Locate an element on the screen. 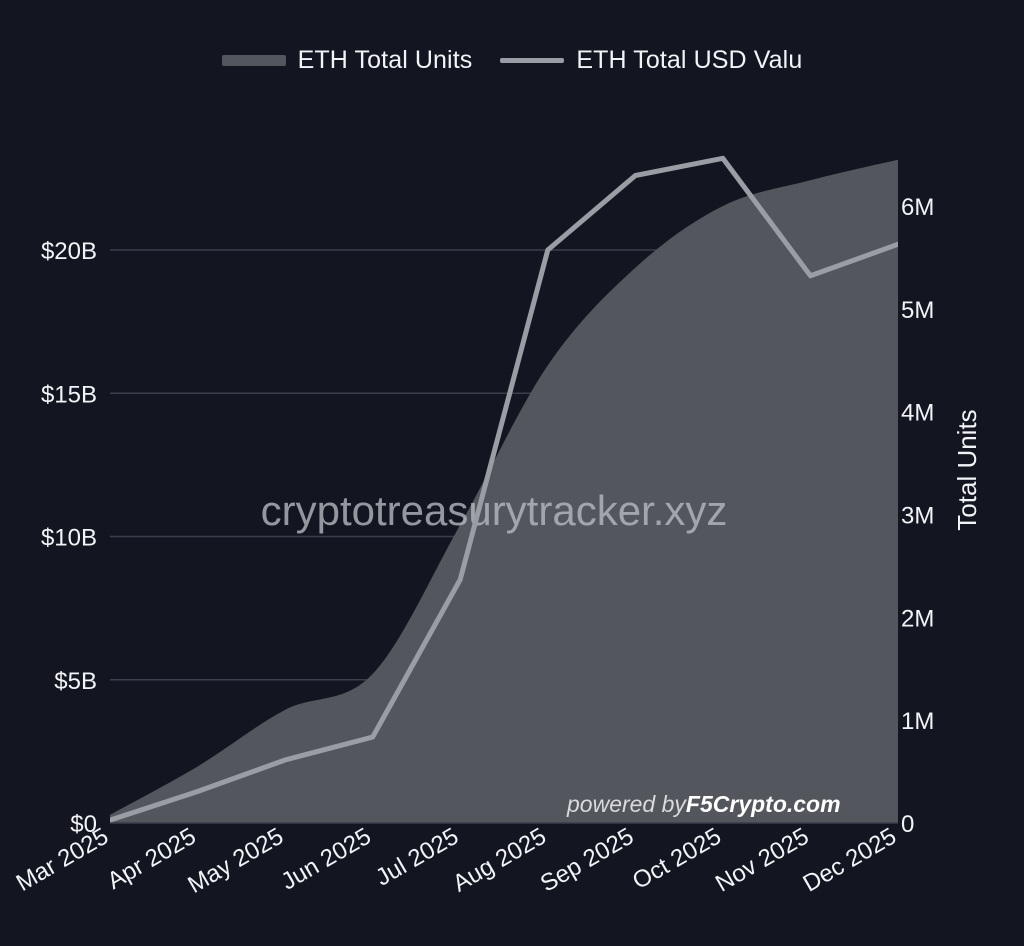 The width and height of the screenshot is (1024, 946). x-axis-tick-label: May 2025 is located at coordinates (235, 861).